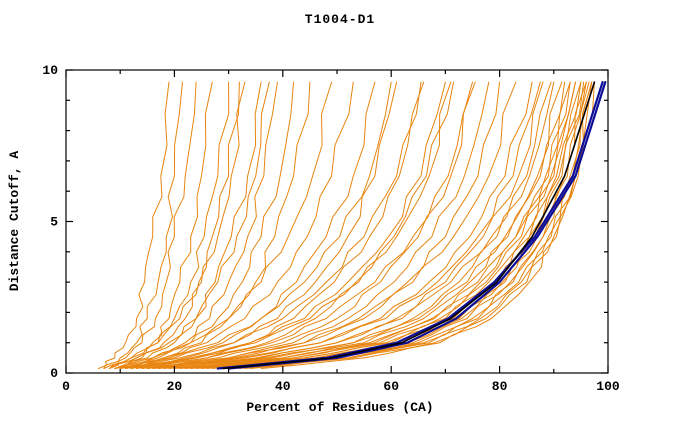  I want to click on y-tick-label: 10, so click(50, 70).